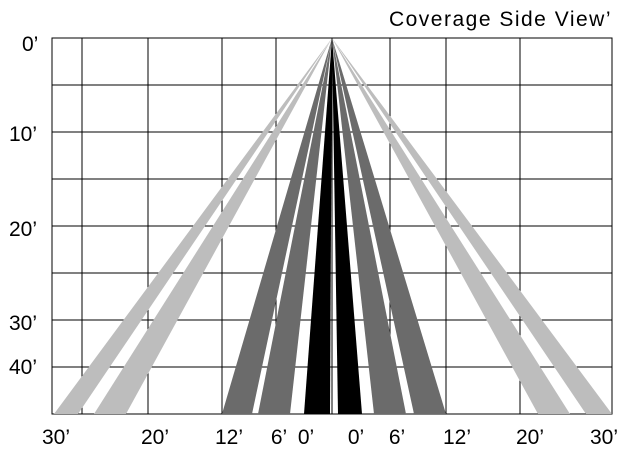  What do you see at coordinates (23, 323) in the screenshot?
I see `y-label: 30’` at bounding box center [23, 323].